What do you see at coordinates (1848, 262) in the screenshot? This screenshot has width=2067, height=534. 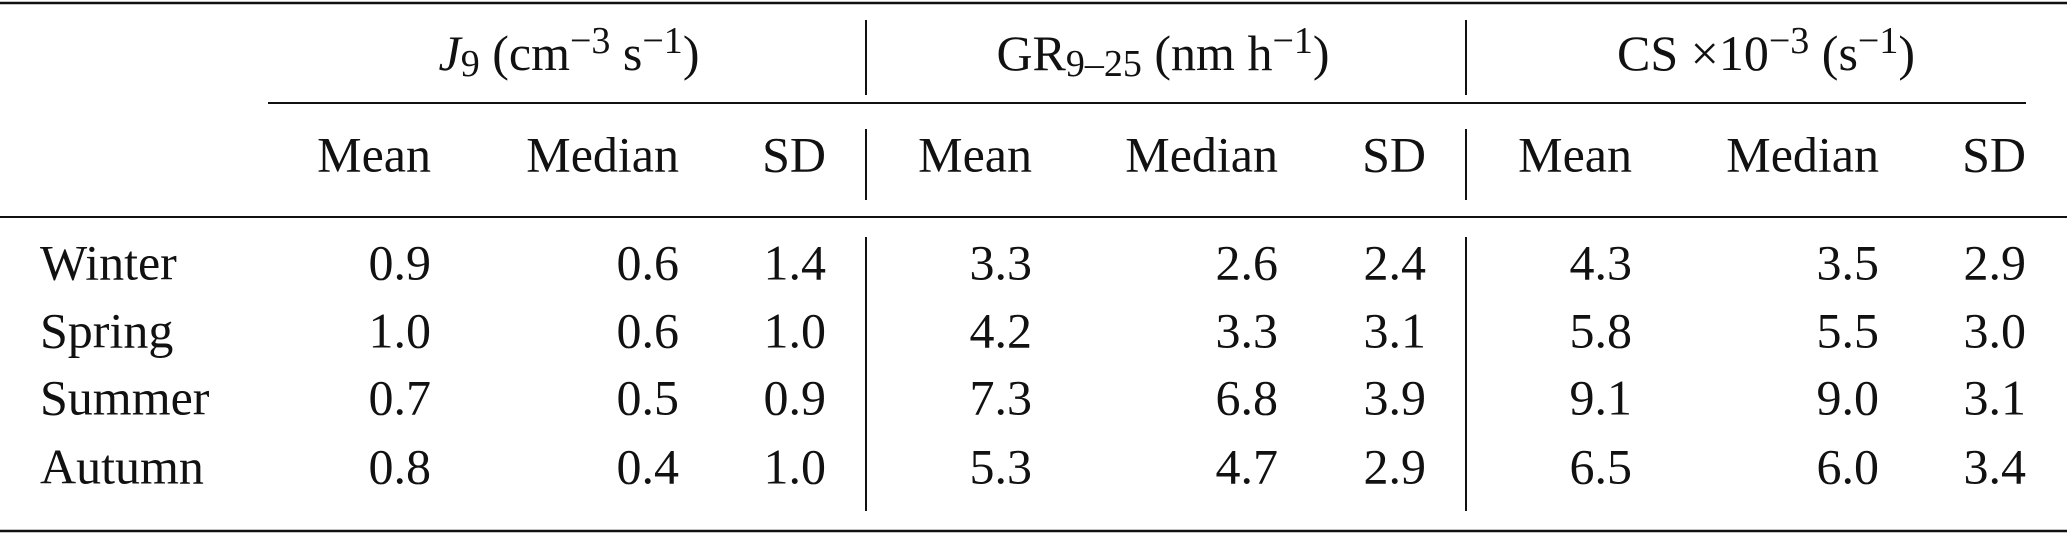 I see `cell: 3.5` at bounding box center [1848, 262].